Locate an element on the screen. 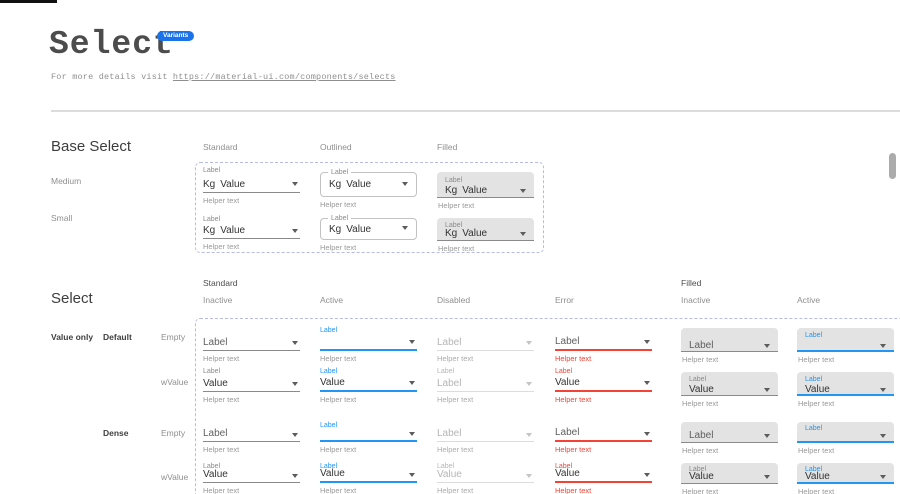  column-header-outlined: Outlined is located at coordinates (336, 147).